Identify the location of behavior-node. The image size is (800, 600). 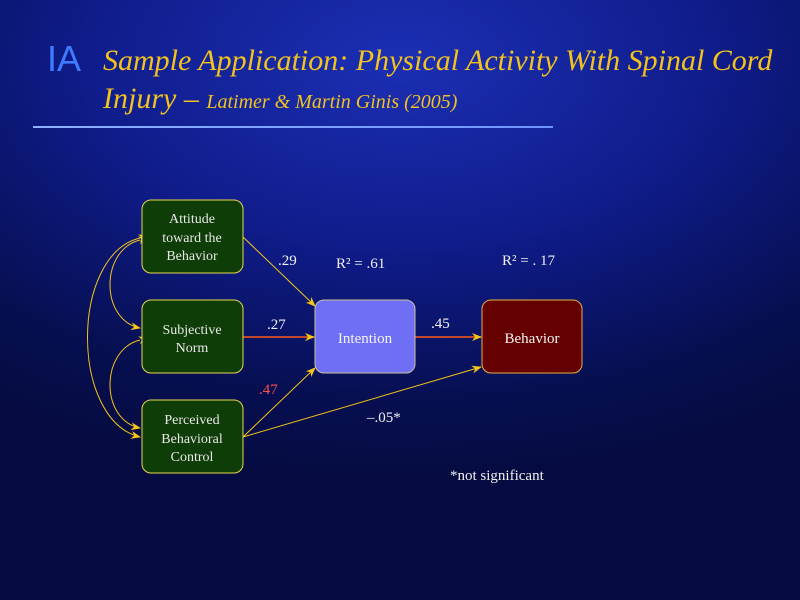
(532, 336).